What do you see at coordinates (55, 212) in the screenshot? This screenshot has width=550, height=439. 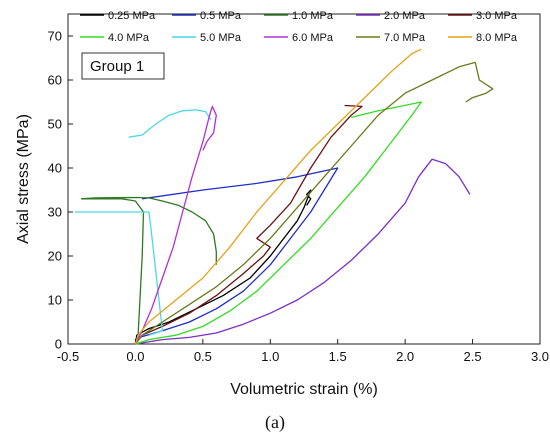 I see `y-tick-label: 30` at bounding box center [55, 212].